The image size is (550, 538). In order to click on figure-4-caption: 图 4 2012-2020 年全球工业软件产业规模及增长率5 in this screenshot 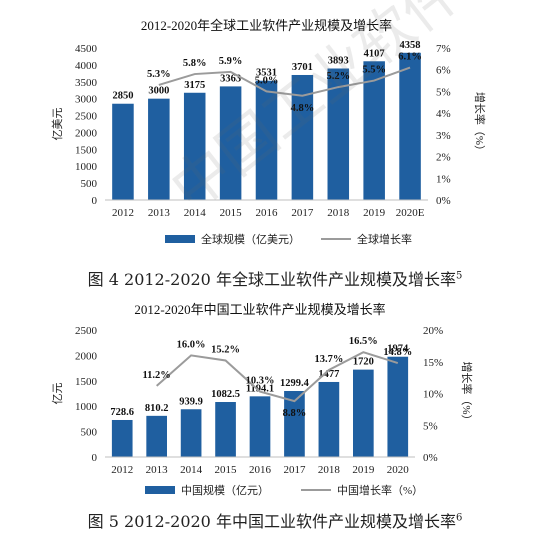, I will do `click(275, 278)`.